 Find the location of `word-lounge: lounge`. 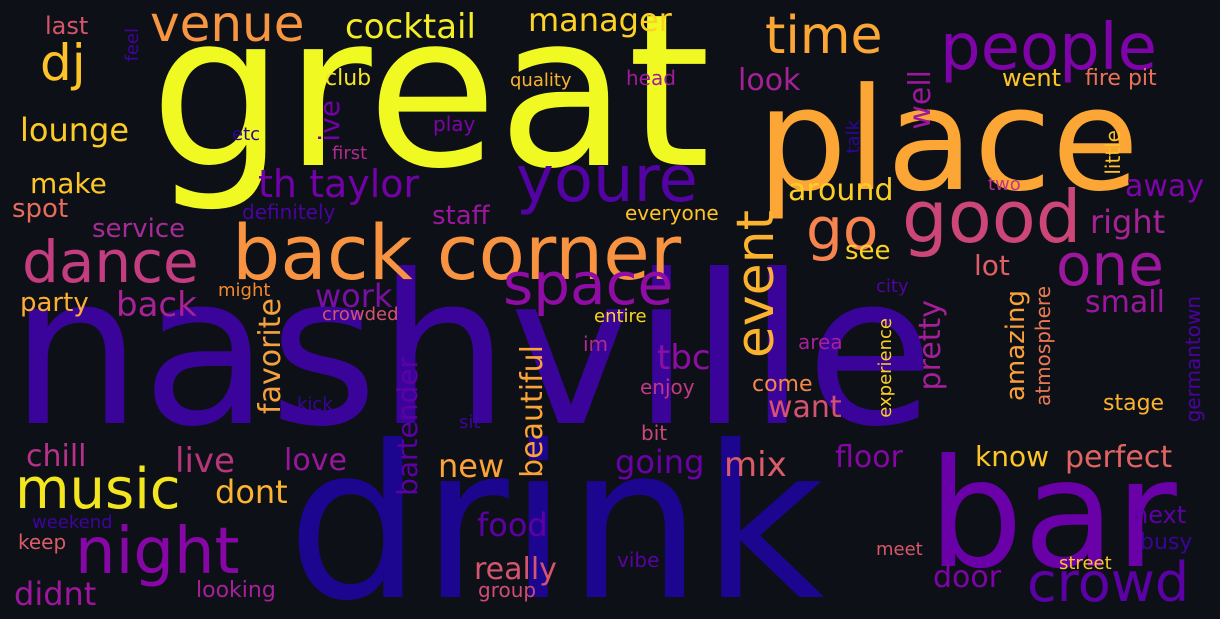

word-lounge: lounge is located at coordinates (75, 130).